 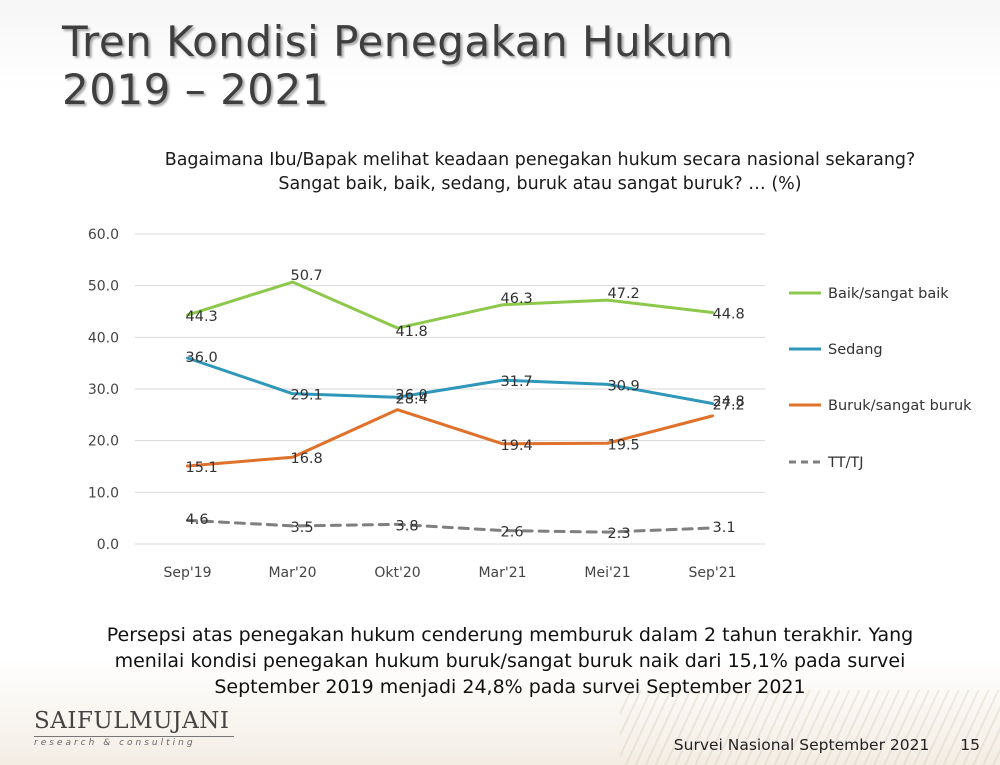 What do you see at coordinates (103, 338) in the screenshot?
I see `y-tick-label: 40.0` at bounding box center [103, 338].